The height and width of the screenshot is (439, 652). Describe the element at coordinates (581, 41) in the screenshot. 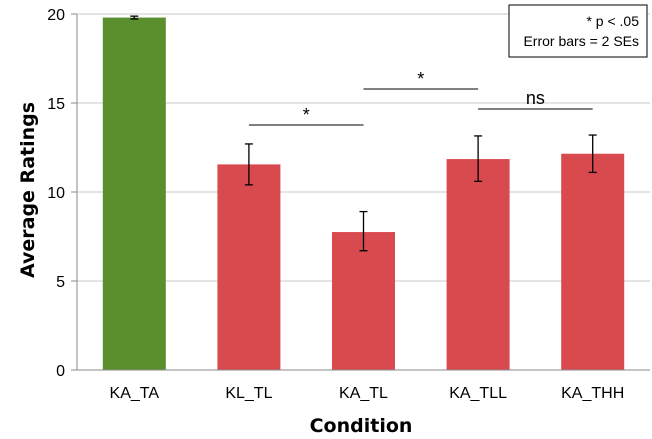

I see `legend-line-error-bars: Error bars = 2 SEs` at that location.